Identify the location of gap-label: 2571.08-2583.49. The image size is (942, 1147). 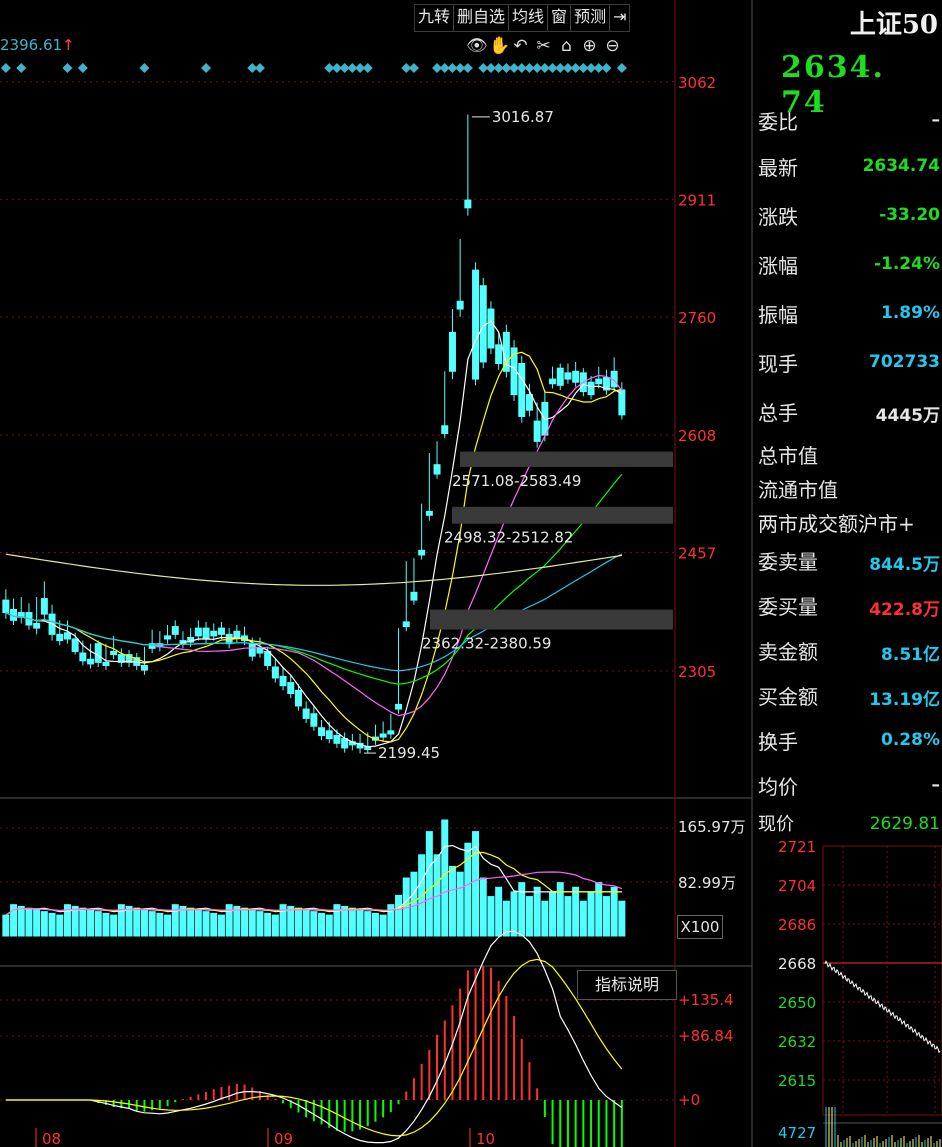
(516, 481).